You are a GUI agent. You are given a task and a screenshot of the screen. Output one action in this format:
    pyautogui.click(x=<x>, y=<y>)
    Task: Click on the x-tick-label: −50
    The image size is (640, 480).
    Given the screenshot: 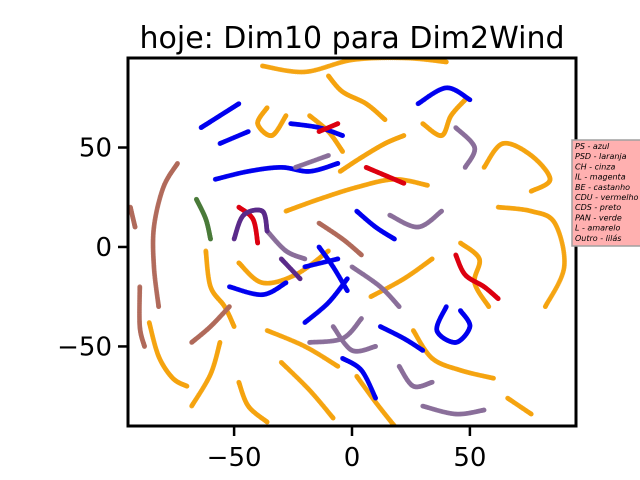 What is the action you would take?
    pyautogui.click(x=234, y=458)
    